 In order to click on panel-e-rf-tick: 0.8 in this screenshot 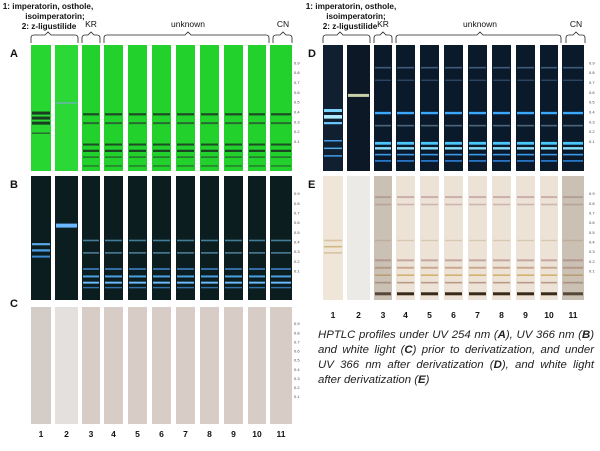, I will do `click(592, 203)`.